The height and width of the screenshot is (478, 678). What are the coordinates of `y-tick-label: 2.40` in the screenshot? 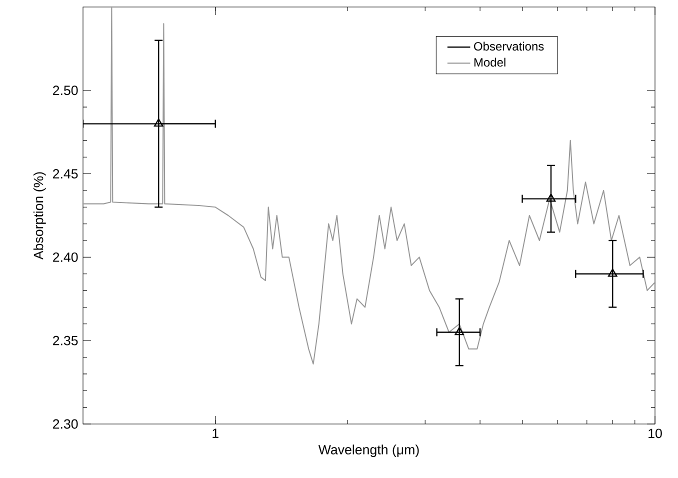 It's located at (65, 257).